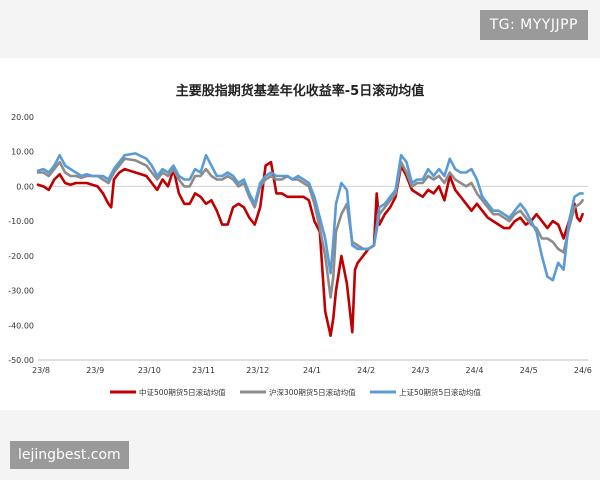 This screenshot has width=600, height=480. What do you see at coordinates (95, 370) in the screenshot?
I see `x-tick-label: 23/9` at bounding box center [95, 370].